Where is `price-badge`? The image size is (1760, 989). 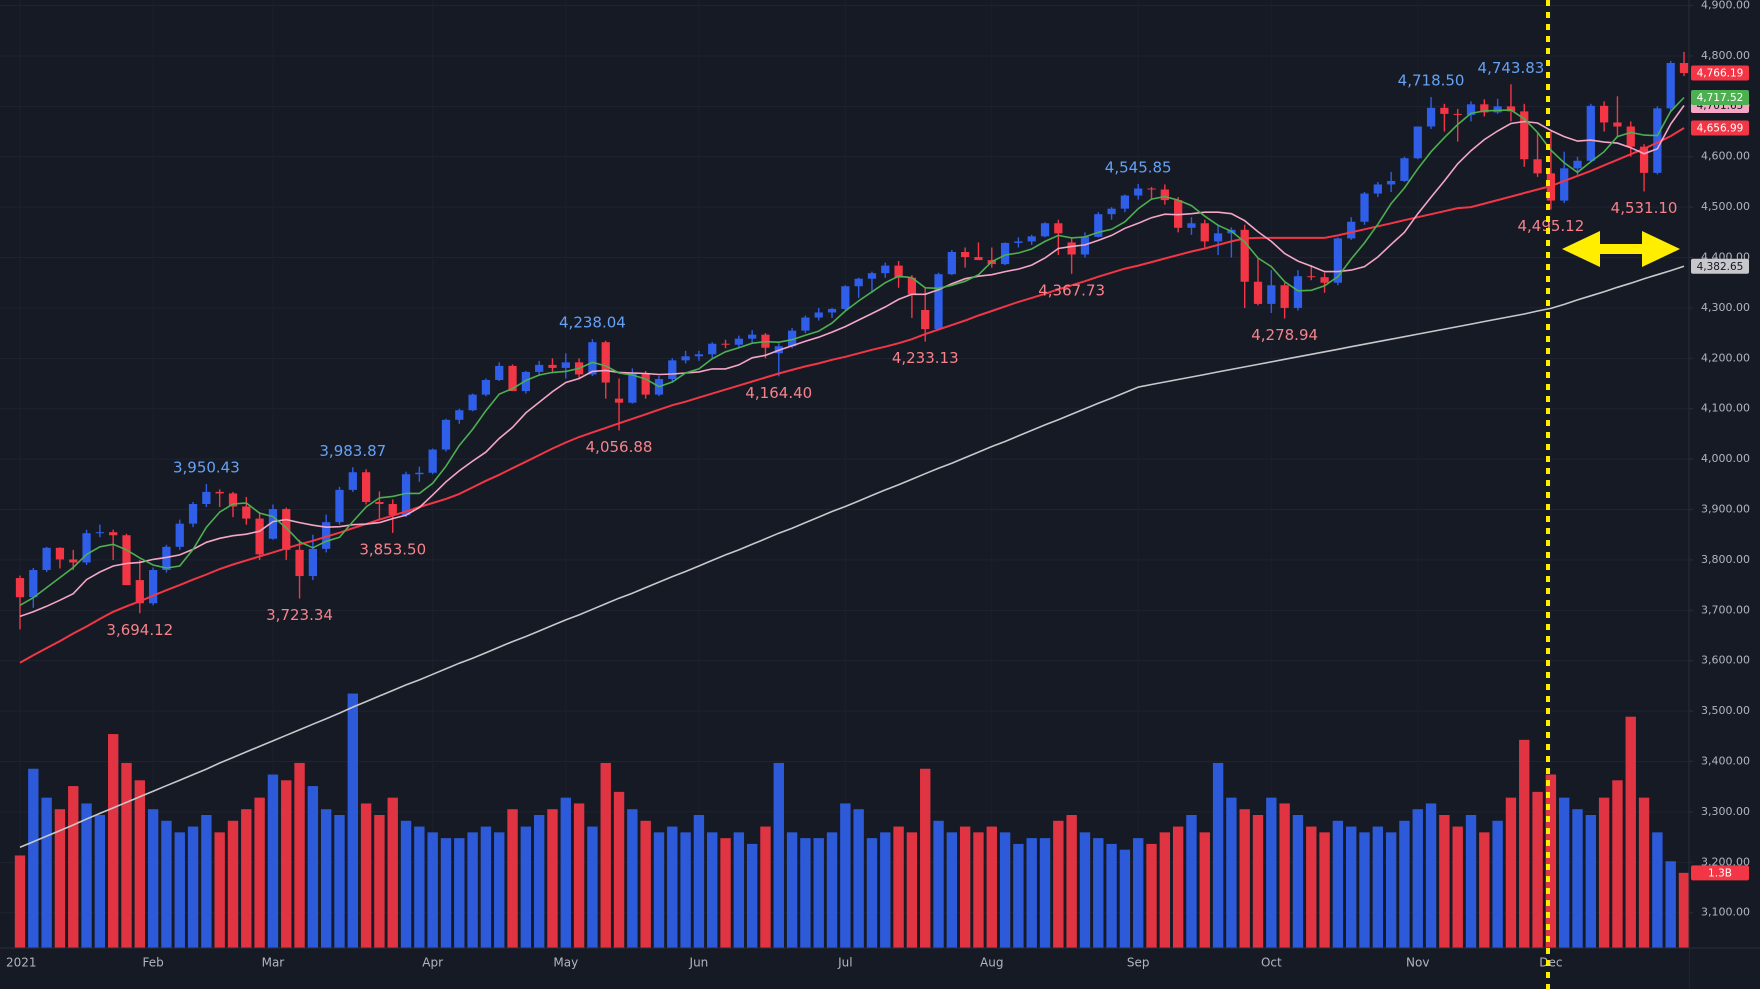 price-badge is located at coordinates (1720, 73).